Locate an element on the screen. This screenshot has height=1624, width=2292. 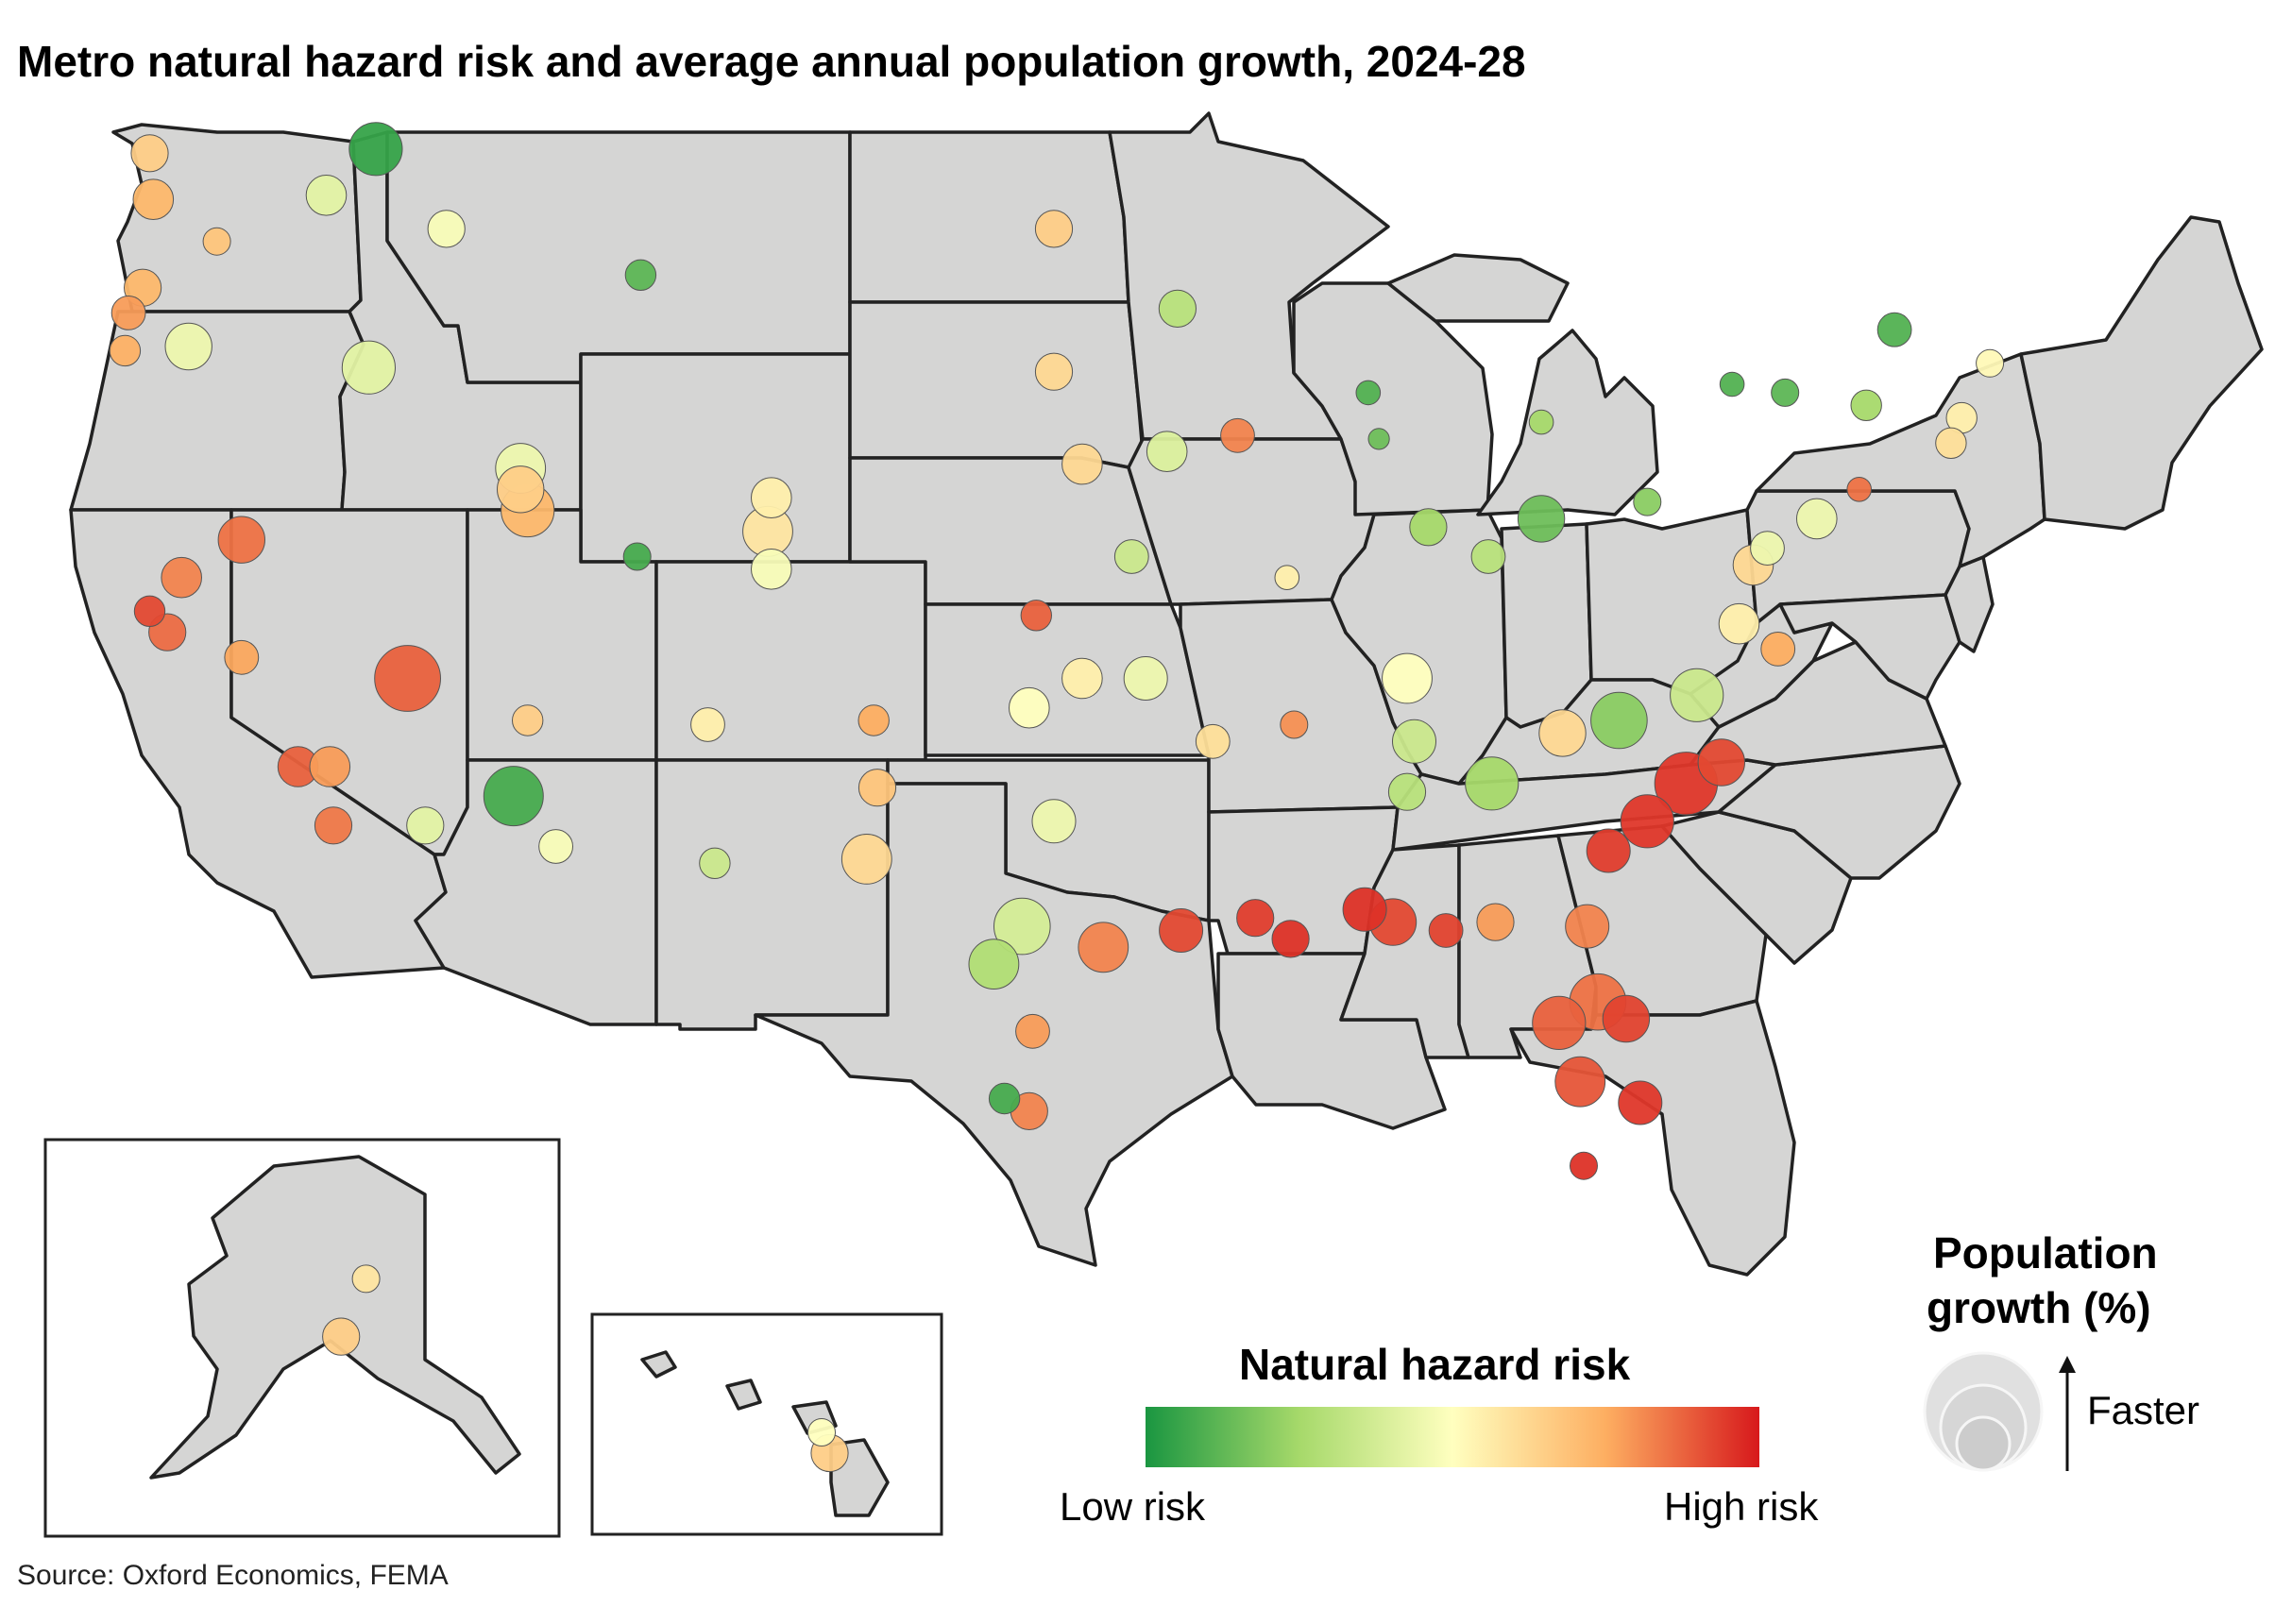
faster-label: Faster is located at coordinates (2143, 1410).